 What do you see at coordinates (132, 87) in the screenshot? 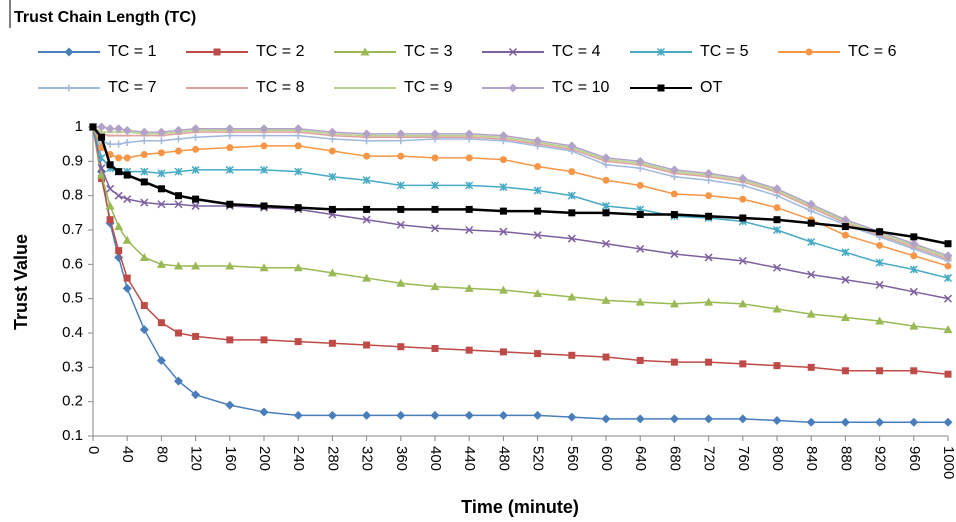
I see `legend-label: TC = 7` at bounding box center [132, 87].